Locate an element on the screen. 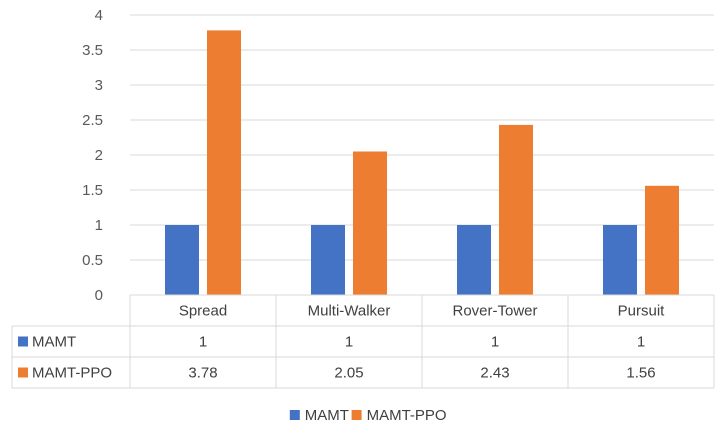  category-label: Rover-Tower is located at coordinates (494, 311).